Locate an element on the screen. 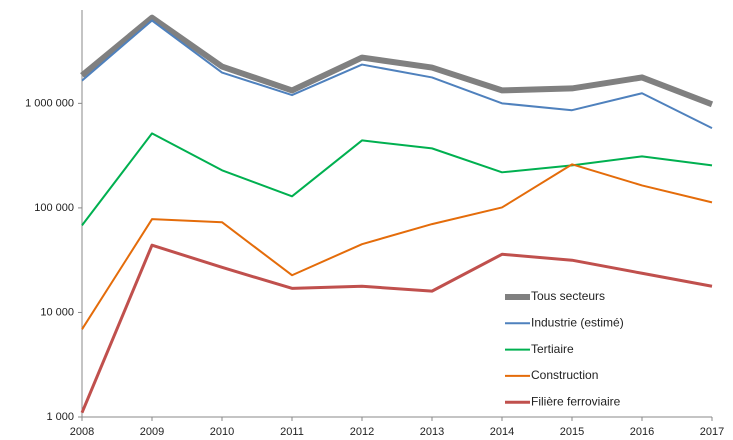 This screenshot has width=733, height=440. x-tick-label: 2016 is located at coordinates (642, 432).